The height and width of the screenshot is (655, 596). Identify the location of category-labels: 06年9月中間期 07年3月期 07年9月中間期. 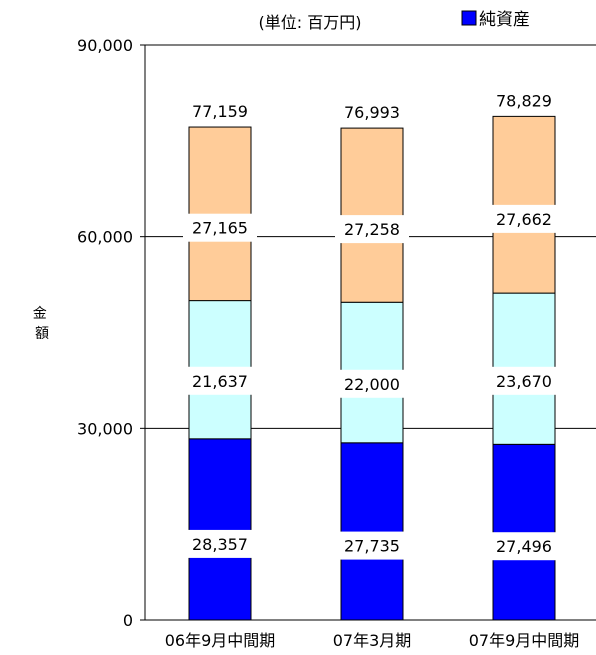
(372, 640).